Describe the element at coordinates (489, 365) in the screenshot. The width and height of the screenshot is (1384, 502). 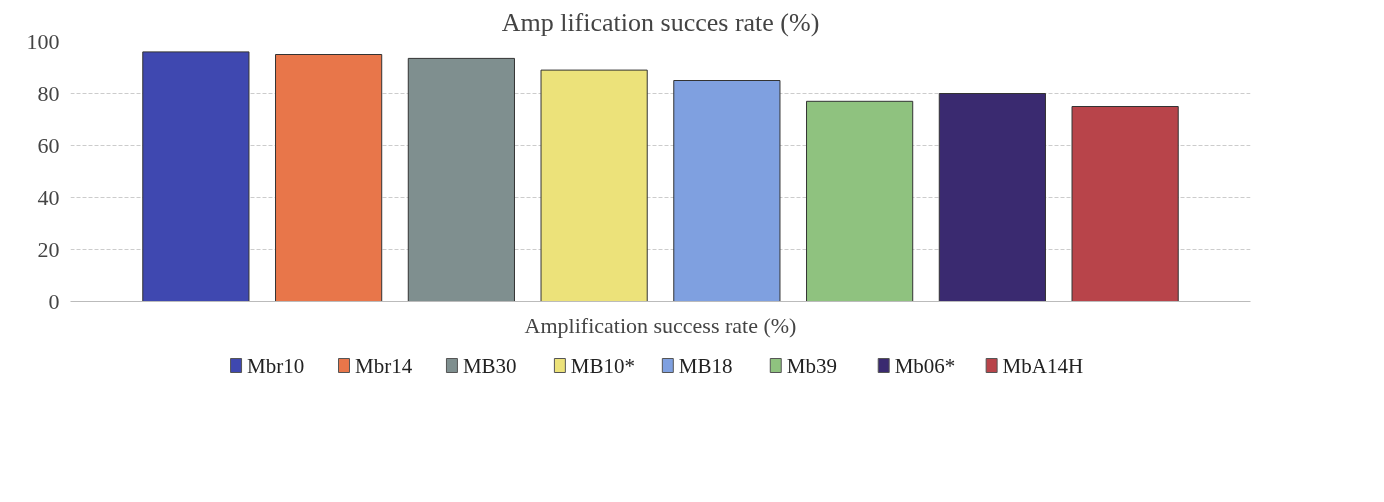
I see `legend-label: MB30` at that location.